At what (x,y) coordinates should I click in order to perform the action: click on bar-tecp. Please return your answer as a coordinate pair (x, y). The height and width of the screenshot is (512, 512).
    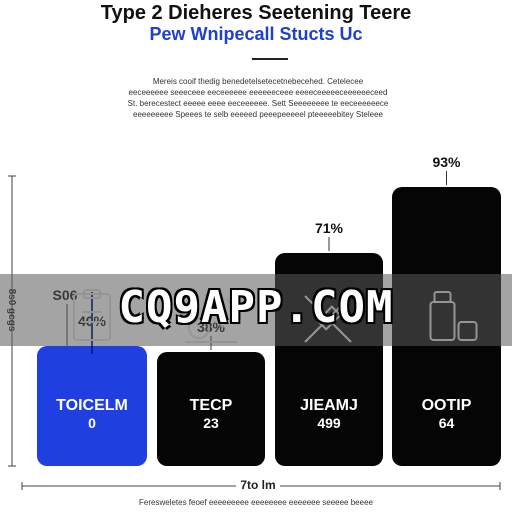
    Looking at the image, I should click on (211, 409).